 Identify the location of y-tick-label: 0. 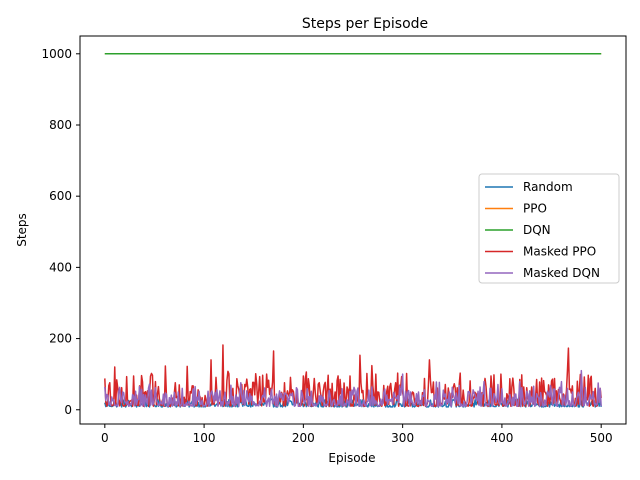
(68, 410).